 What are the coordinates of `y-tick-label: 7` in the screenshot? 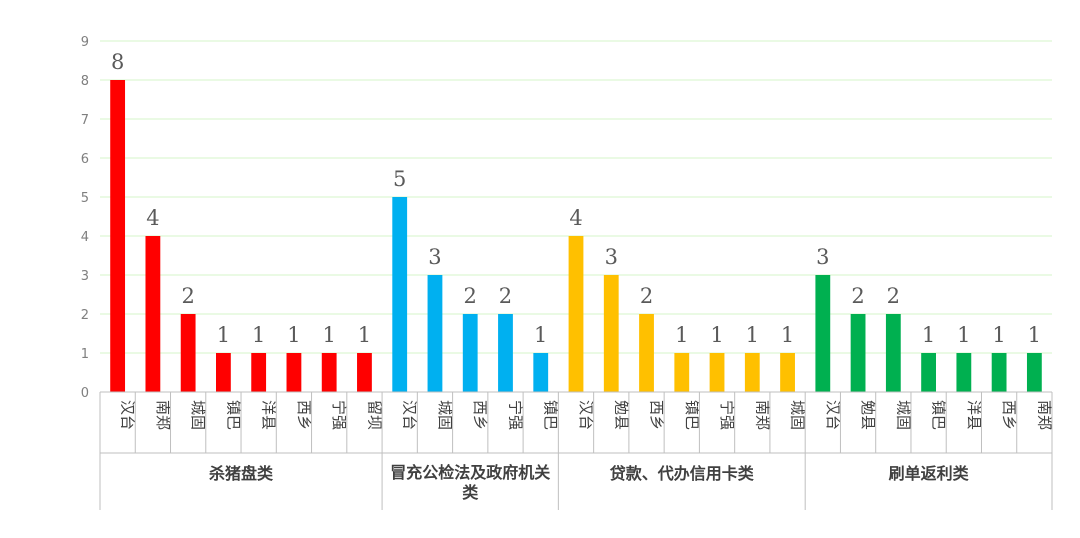 It's located at (85, 120).